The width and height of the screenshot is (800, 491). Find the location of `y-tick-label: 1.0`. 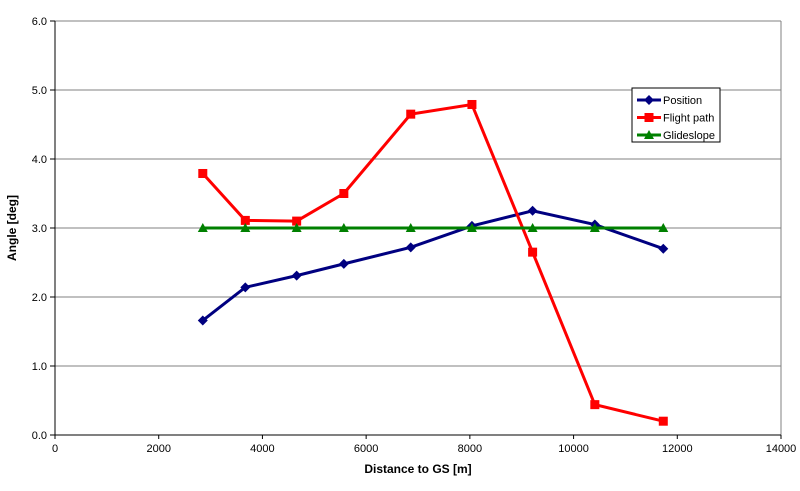

y-tick-label: 1.0 is located at coordinates (39, 367).